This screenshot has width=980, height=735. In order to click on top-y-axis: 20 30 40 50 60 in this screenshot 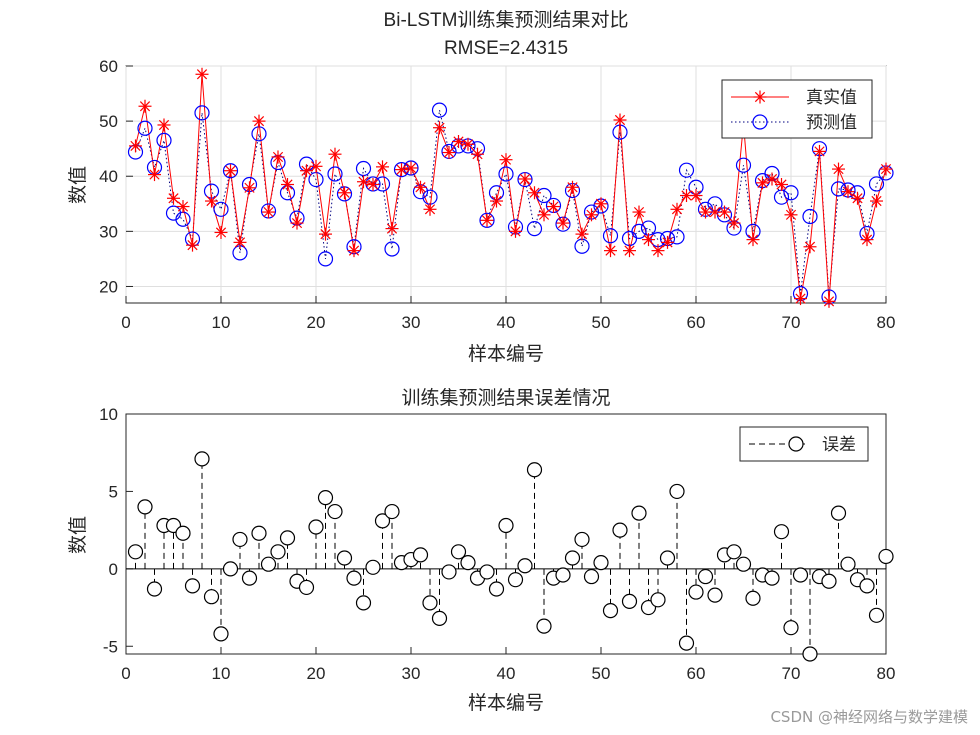, I will do `click(116, 176)`.